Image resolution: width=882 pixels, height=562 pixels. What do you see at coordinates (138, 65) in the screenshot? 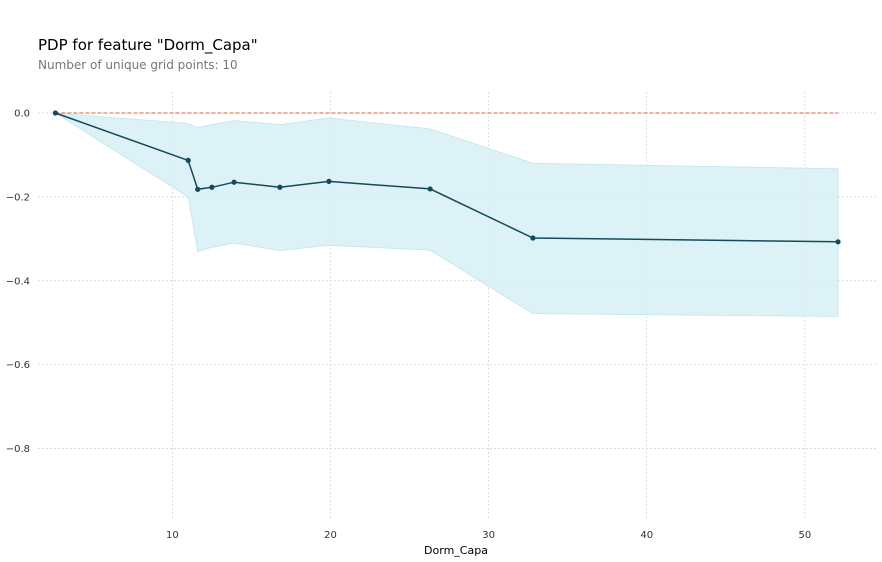
I see `chart-subtitle: Number of unique grid points: 10` at bounding box center [138, 65].